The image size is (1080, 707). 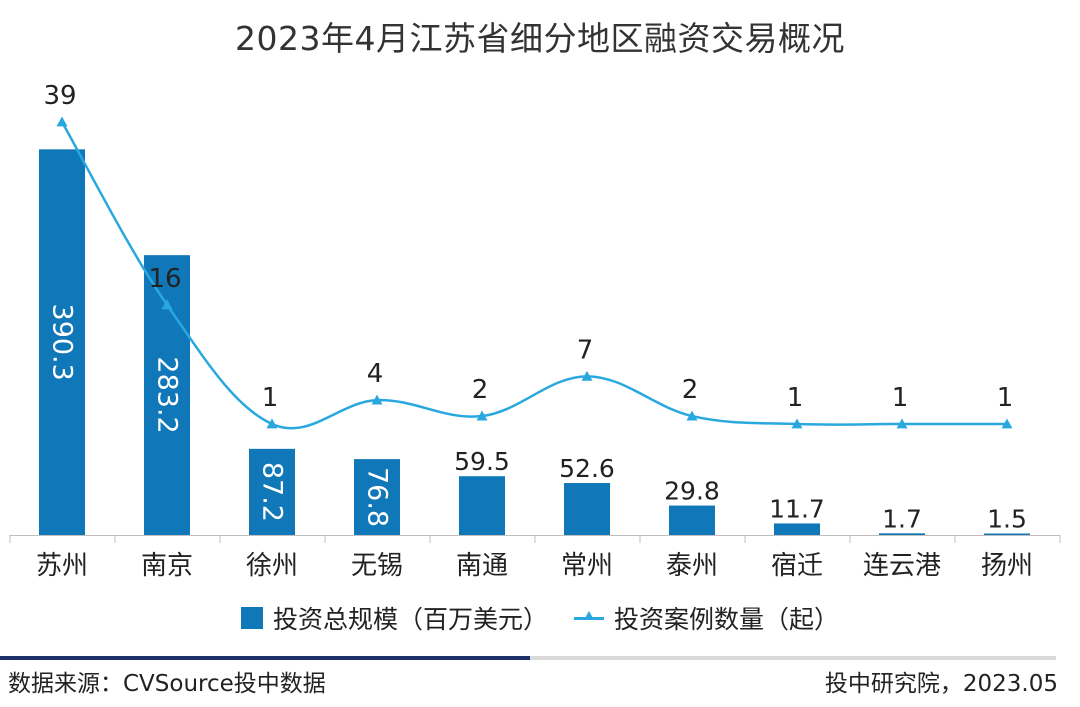 I want to click on legend-item-line: 投资案例数量（起）, so click(x=706, y=618).